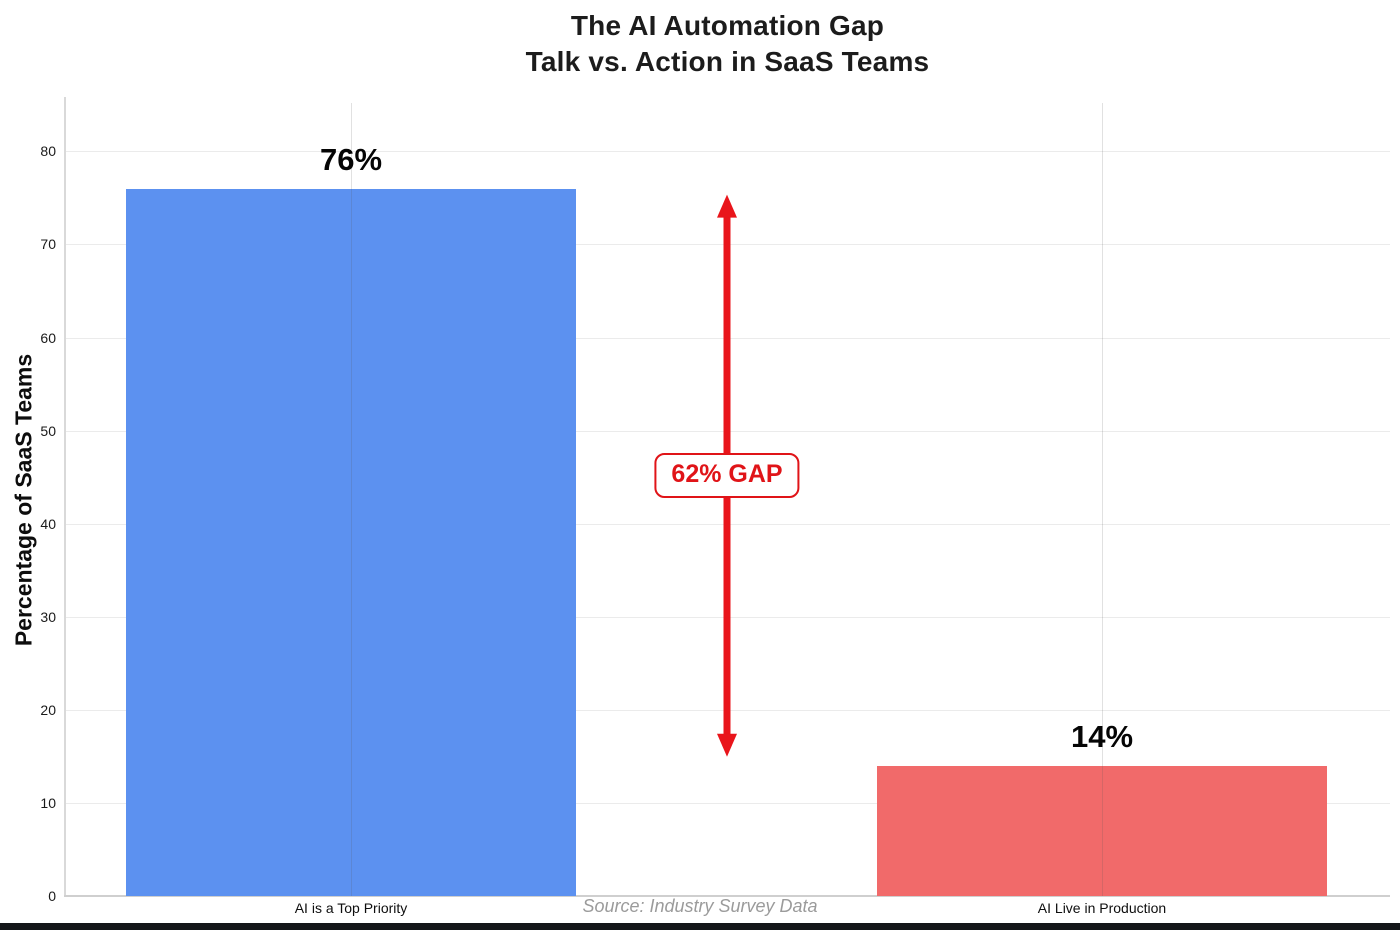  I want to click on chart-title-line2: Talk vs. Action in SaaS Teams, so click(727, 61).